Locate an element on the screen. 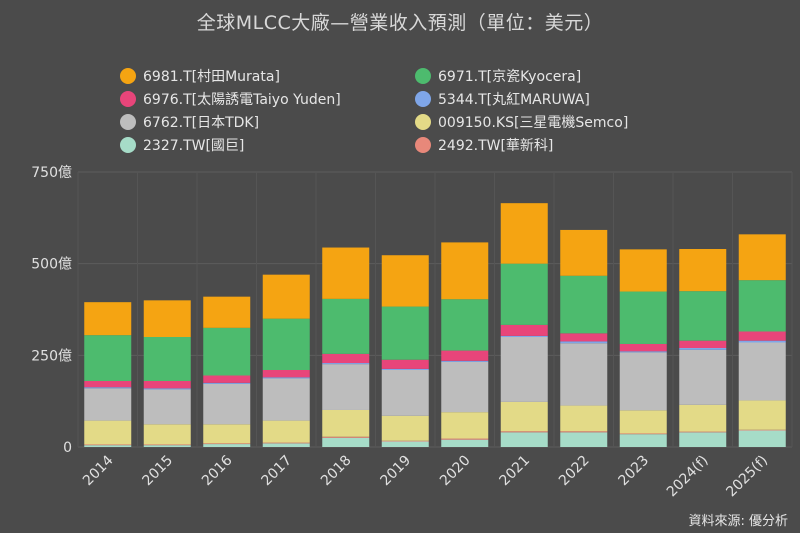 The image size is (800, 533). legend-item: 6762.T[日本TDK] is located at coordinates (267, 122).